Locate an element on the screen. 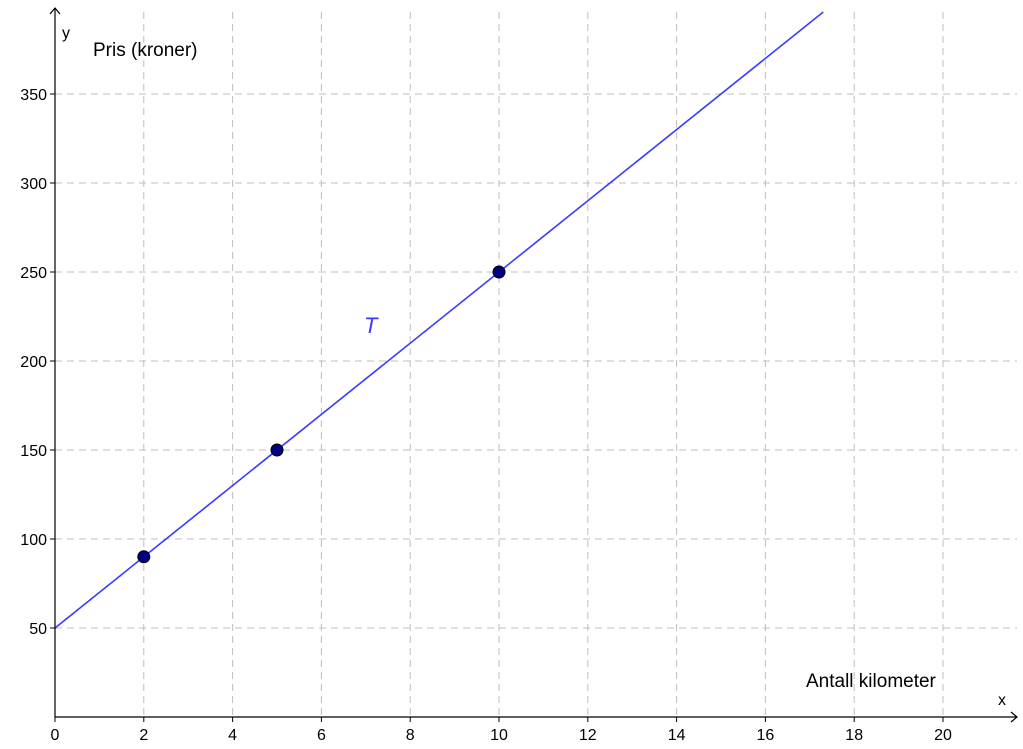 Image resolution: width=1023 pixels, height=749 pixels. y-tick-label: 150 is located at coordinates (33, 451).